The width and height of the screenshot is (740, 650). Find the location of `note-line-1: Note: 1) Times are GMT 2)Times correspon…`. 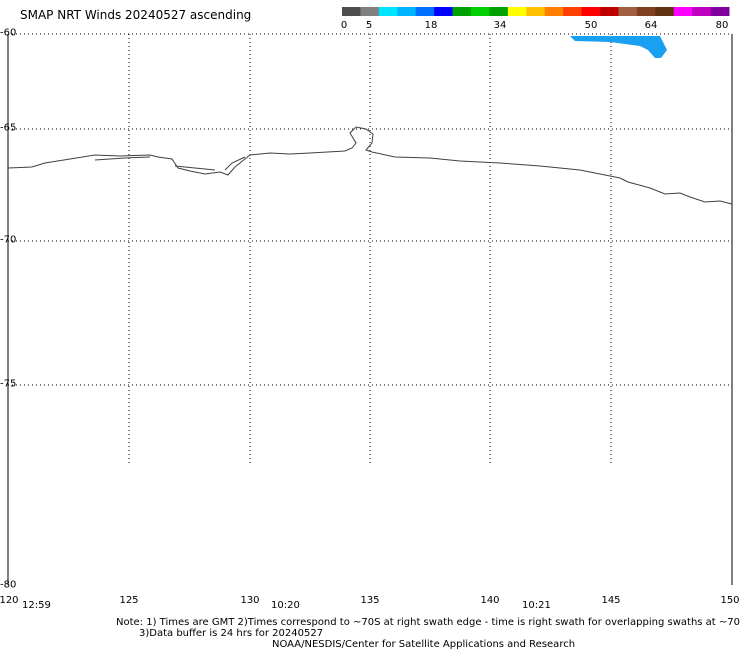

note-line-1: Note: 1) Times are GMT 2)Times correspon… is located at coordinates (428, 622).